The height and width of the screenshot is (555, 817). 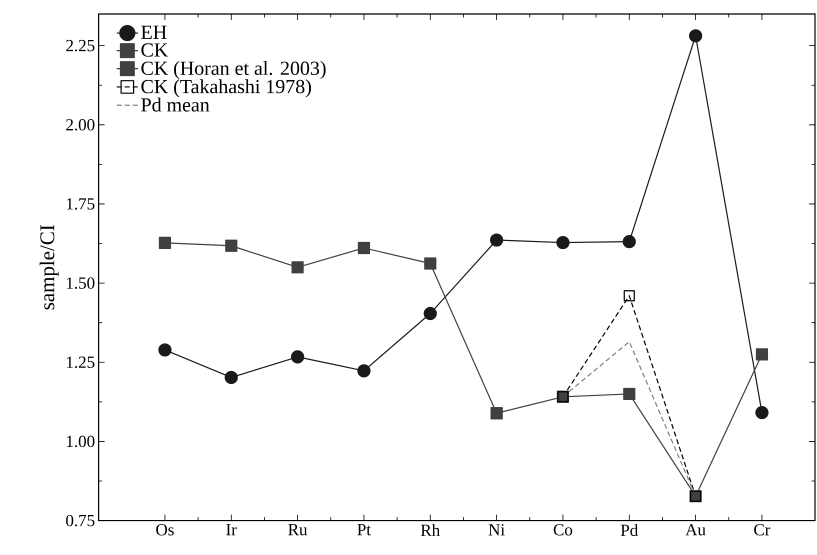 What do you see at coordinates (226, 88) in the screenshot?
I see `legend-label: CK (Takahashi 1978)` at bounding box center [226, 88].